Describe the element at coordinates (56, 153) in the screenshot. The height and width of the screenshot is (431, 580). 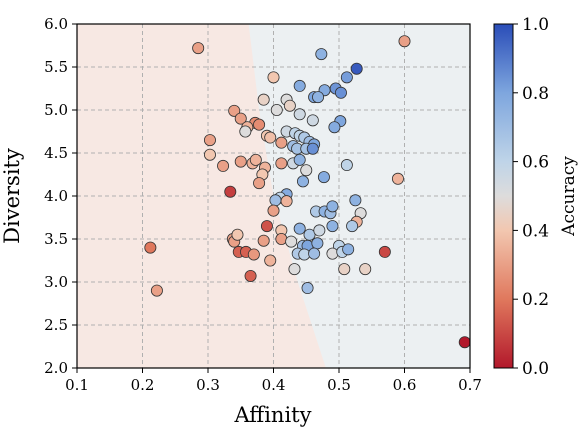
I see `y-tick-label: 4.5` at that location.